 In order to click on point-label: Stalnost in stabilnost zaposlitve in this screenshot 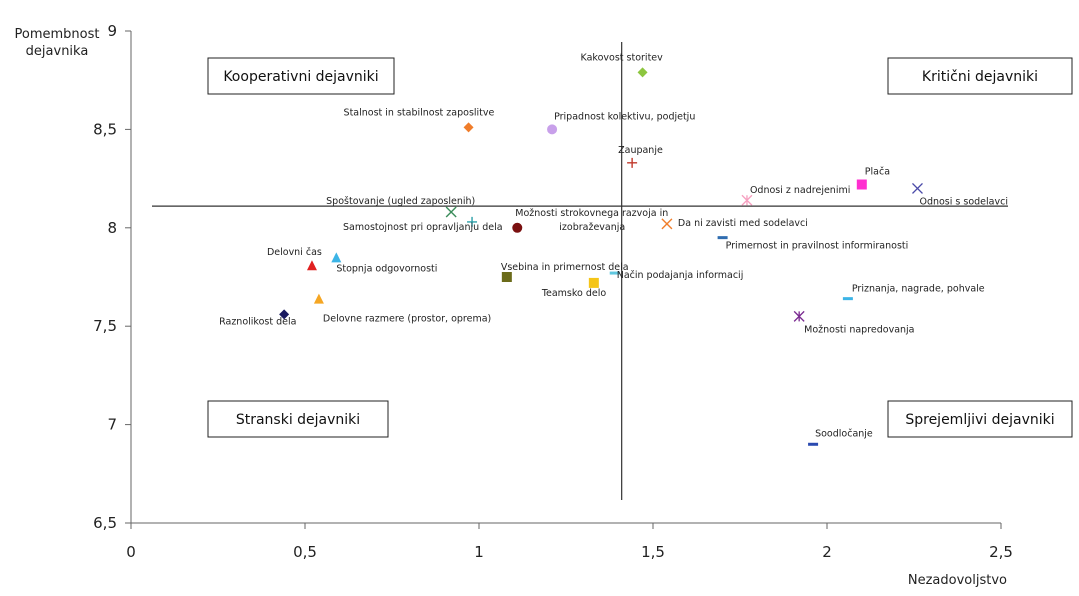, I will do `click(419, 112)`.